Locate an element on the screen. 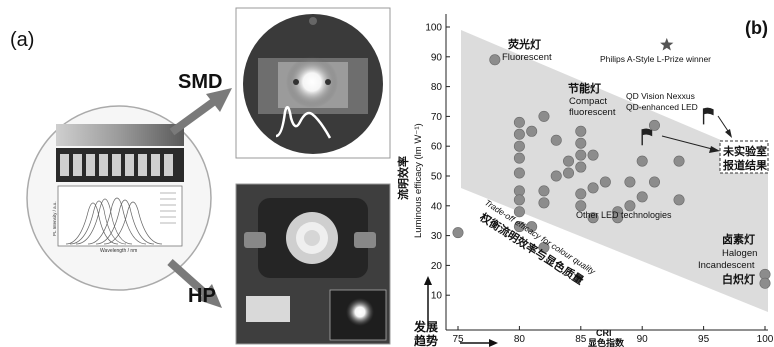  philips-star-marker is located at coordinates (667, 44).